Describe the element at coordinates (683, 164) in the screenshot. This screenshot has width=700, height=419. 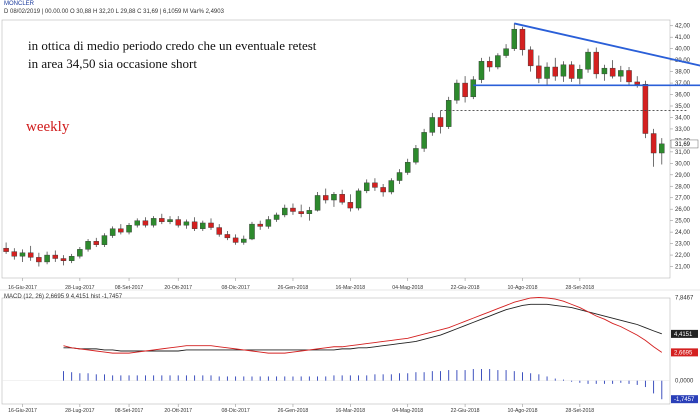
I see `price-axis-label: 30,00` at that location.